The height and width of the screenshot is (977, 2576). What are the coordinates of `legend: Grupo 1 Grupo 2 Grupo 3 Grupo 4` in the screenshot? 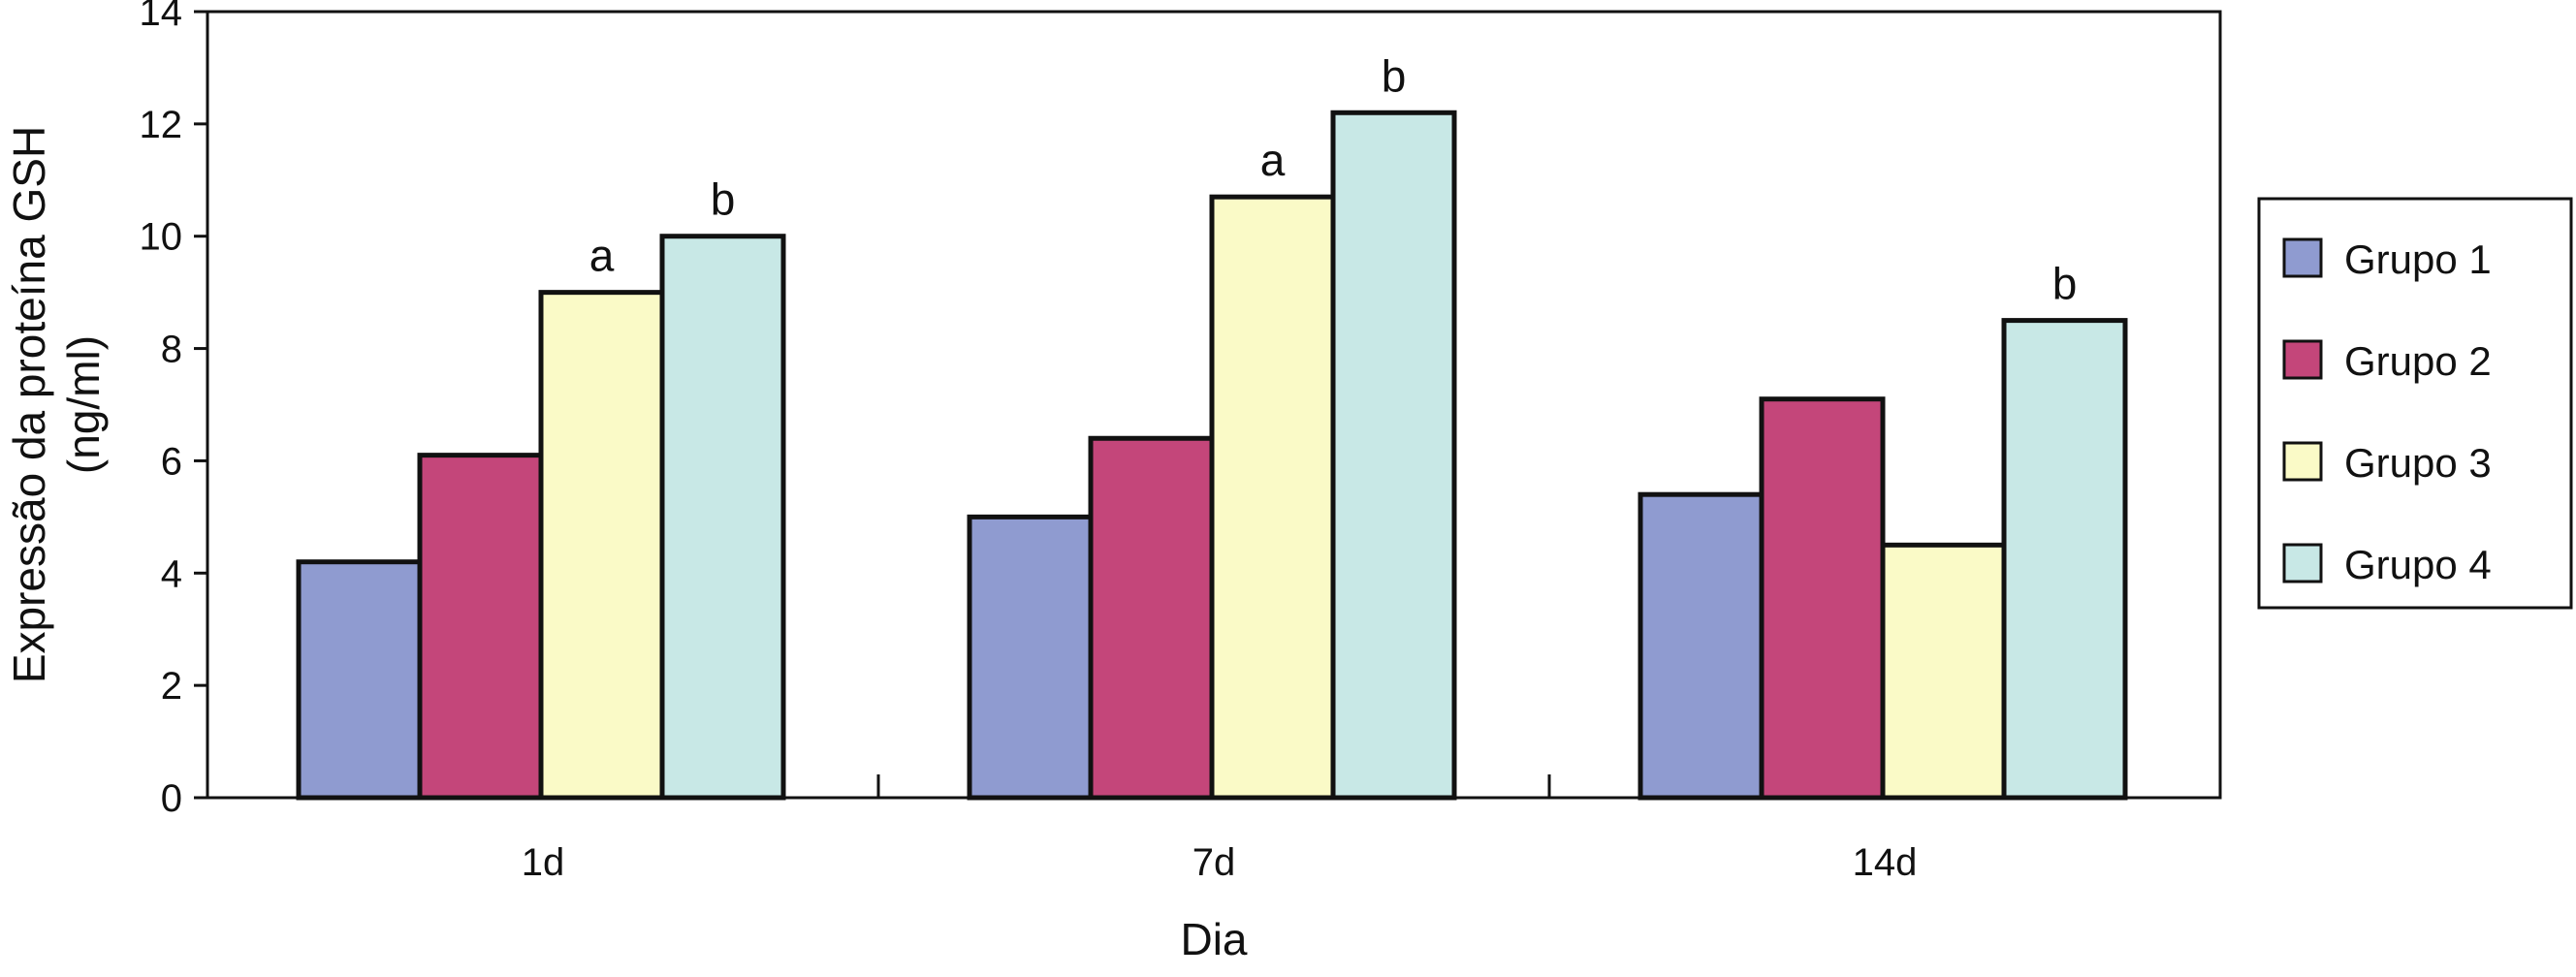 It's located at (2415, 403).